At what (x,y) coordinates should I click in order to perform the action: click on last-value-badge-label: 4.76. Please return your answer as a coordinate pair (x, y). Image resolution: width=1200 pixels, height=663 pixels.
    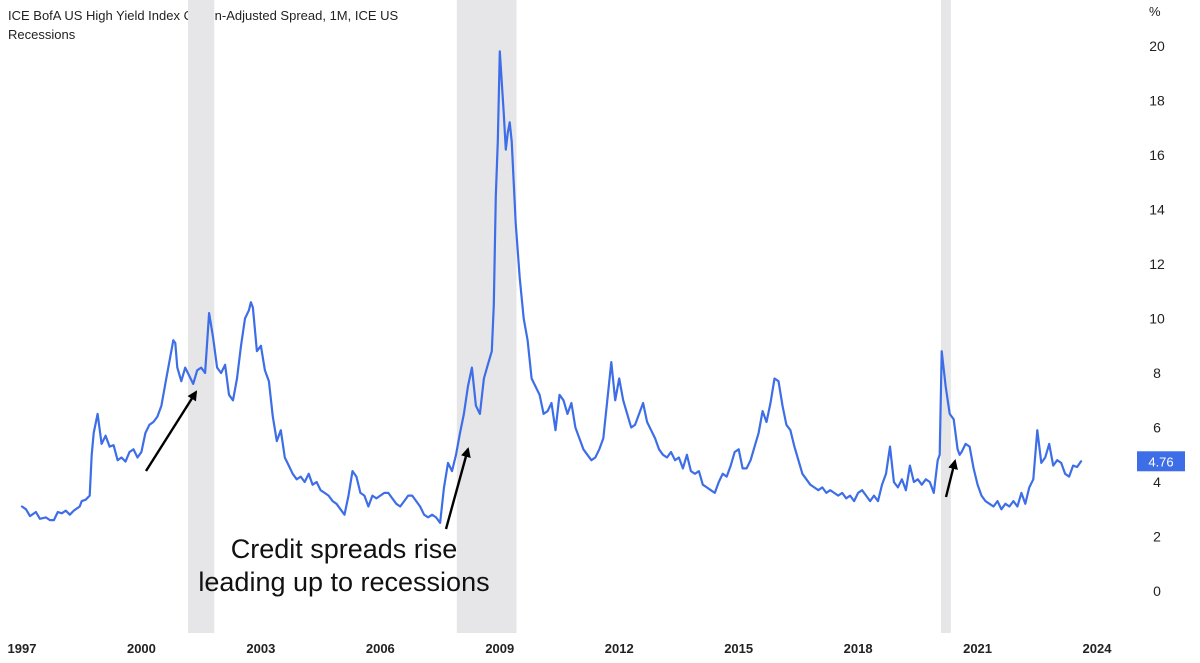
    Looking at the image, I should click on (1160, 461).